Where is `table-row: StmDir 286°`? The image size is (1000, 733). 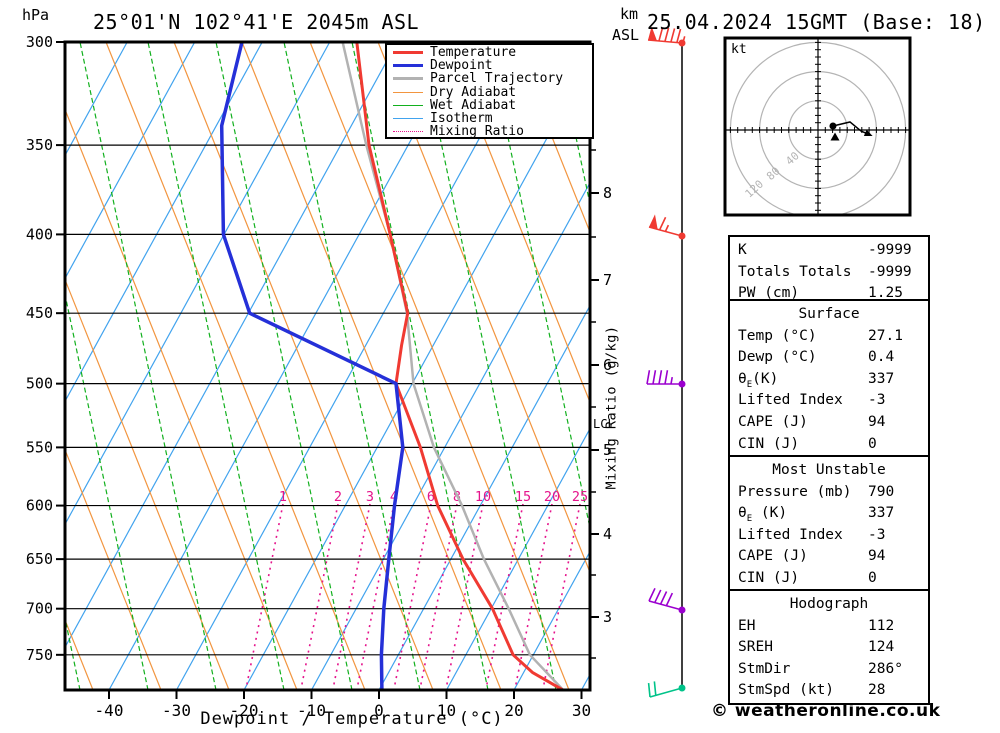
table-row: StmDir 286° is located at coordinates (829, 670).